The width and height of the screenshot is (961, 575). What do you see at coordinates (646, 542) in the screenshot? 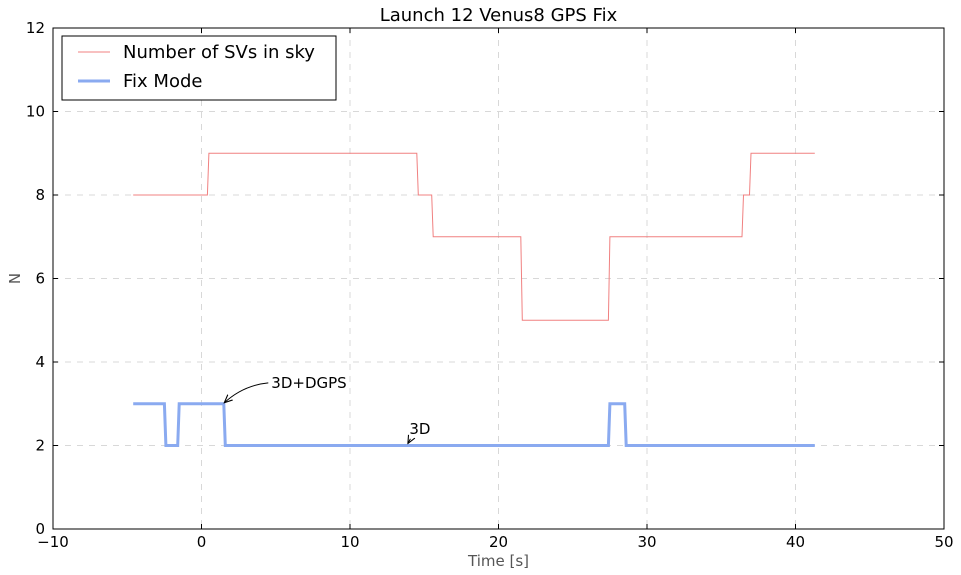
I see `x-tick-label: 30` at bounding box center [646, 542].